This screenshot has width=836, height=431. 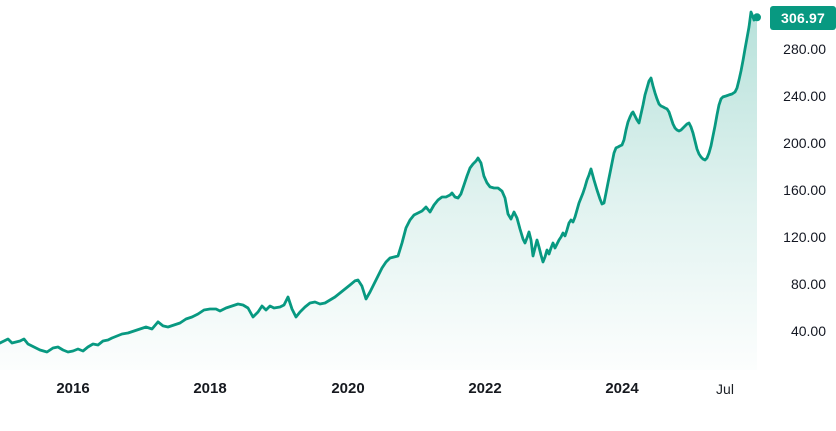 I want to click on y-axis-label: 80.00, so click(x=808, y=284).